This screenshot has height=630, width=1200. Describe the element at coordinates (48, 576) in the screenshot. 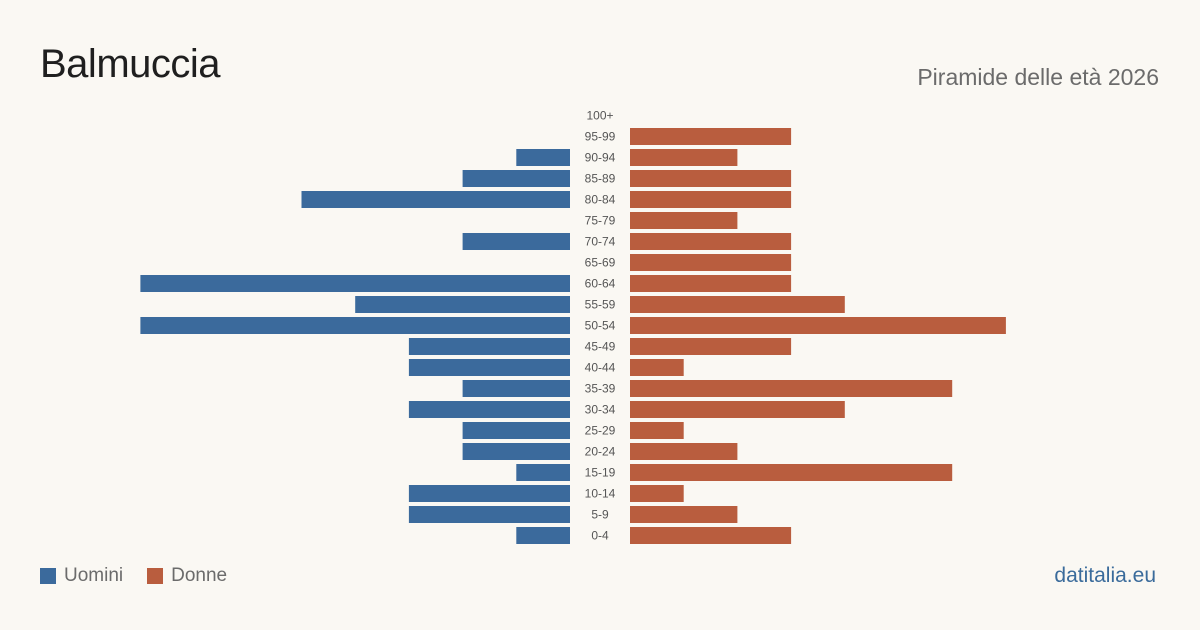

I see `legend-swatch-male` at that location.